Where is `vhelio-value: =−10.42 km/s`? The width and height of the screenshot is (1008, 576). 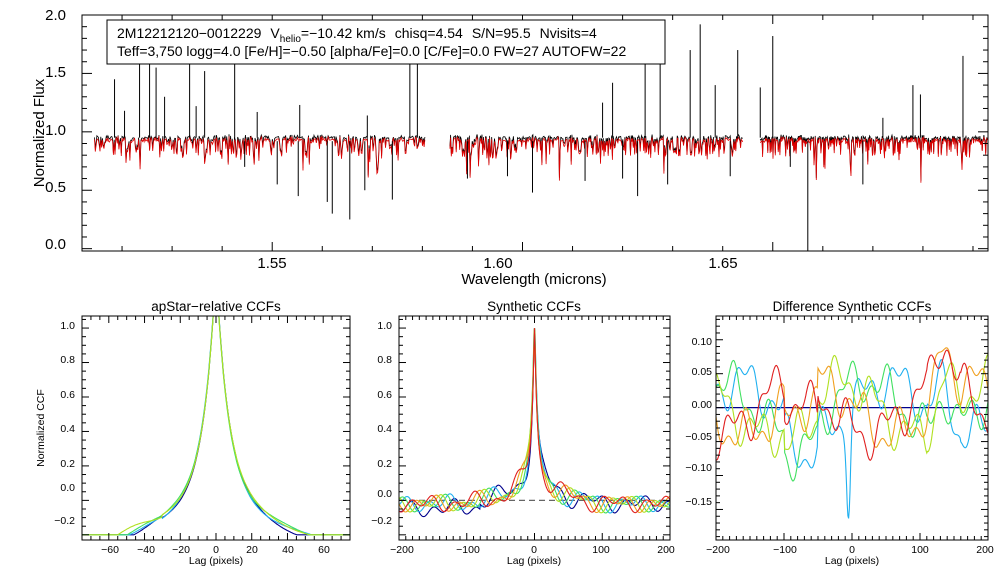
vhelio-value: =−10.42 km/s is located at coordinates (343, 33).